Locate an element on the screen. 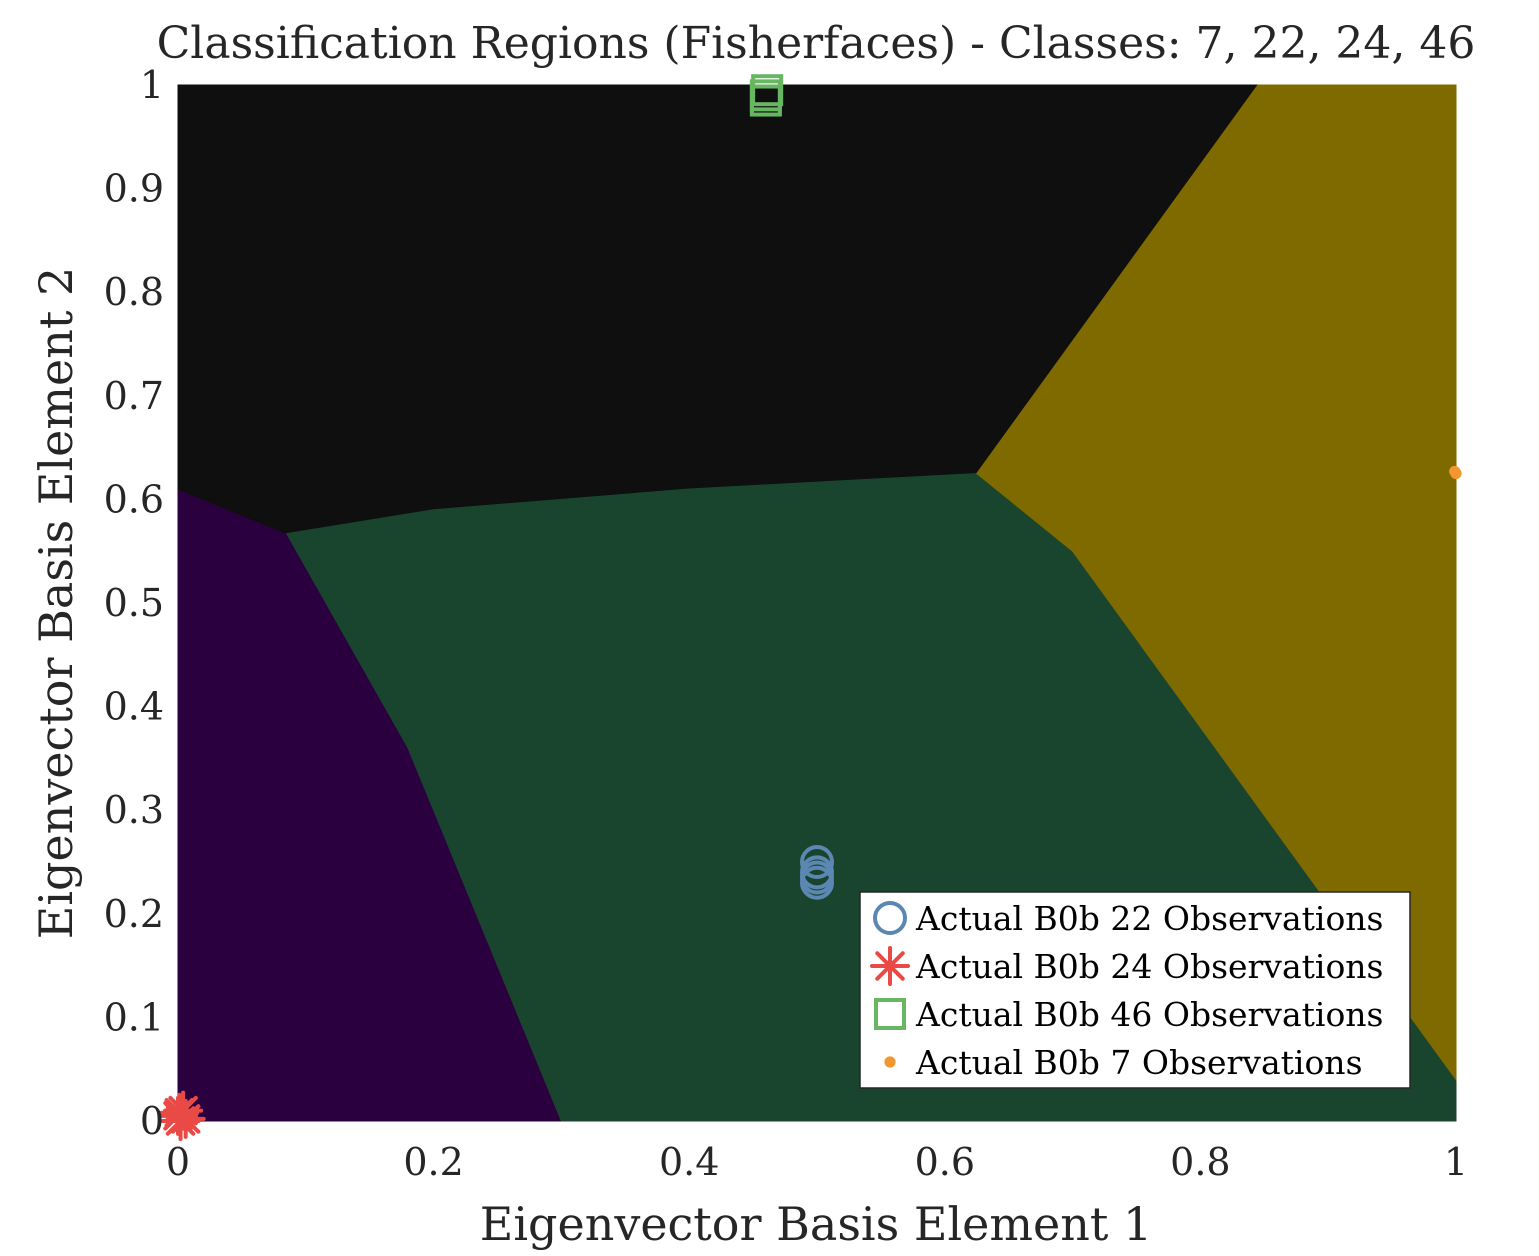  x-tick-label: 0.8 is located at coordinates (1200, 1162).